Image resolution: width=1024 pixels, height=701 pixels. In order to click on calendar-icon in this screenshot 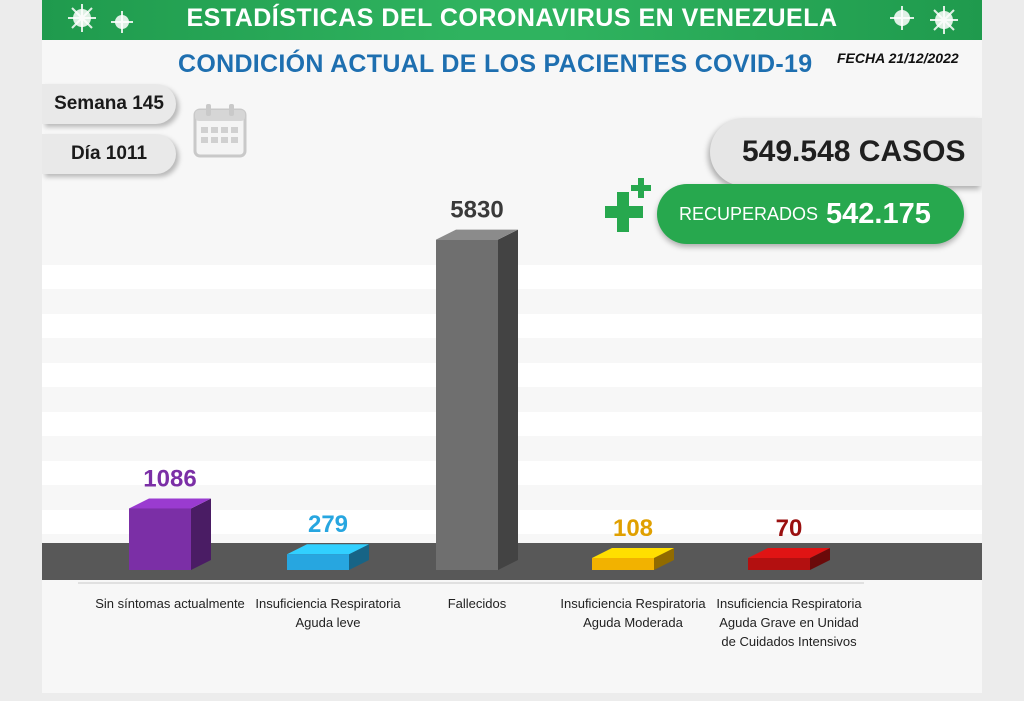, I will do `click(220, 131)`.